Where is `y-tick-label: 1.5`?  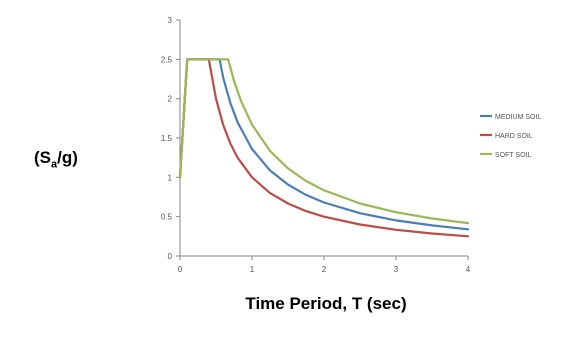 y-tick-label: 1.5 is located at coordinates (167, 138).